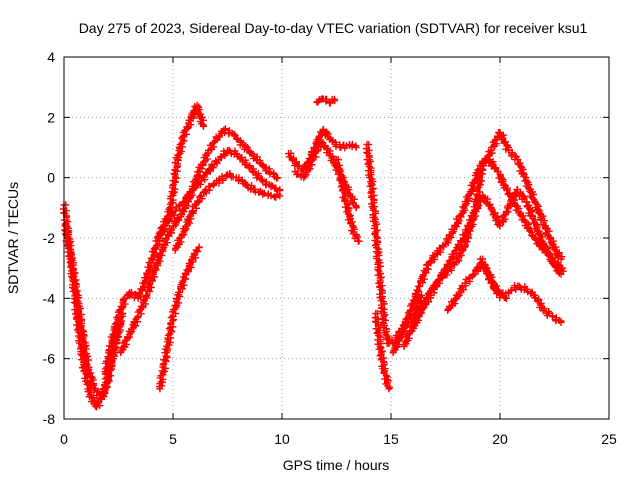 Image resolution: width=640 pixels, height=480 pixels. Describe the element at coordinates (336, 465) in the screenshot. I see `x-axis-label: GPS time / hours` at that location.